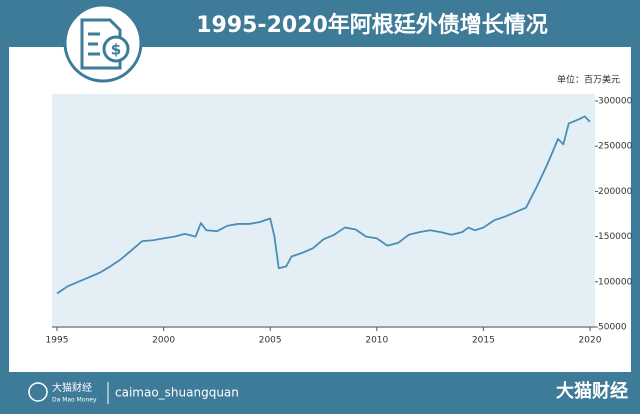  Describe the element at coordinates (615, 102) in the screenshot. I see `y-tick-label: 300000` at that location.